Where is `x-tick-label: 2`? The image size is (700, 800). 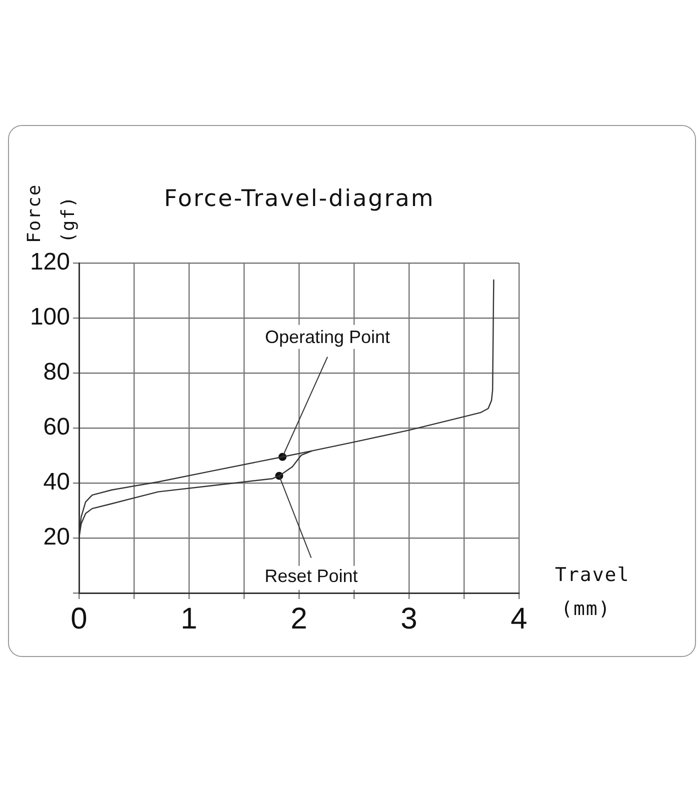 x-tick-label: 2 is located at coordinates (299, 619).